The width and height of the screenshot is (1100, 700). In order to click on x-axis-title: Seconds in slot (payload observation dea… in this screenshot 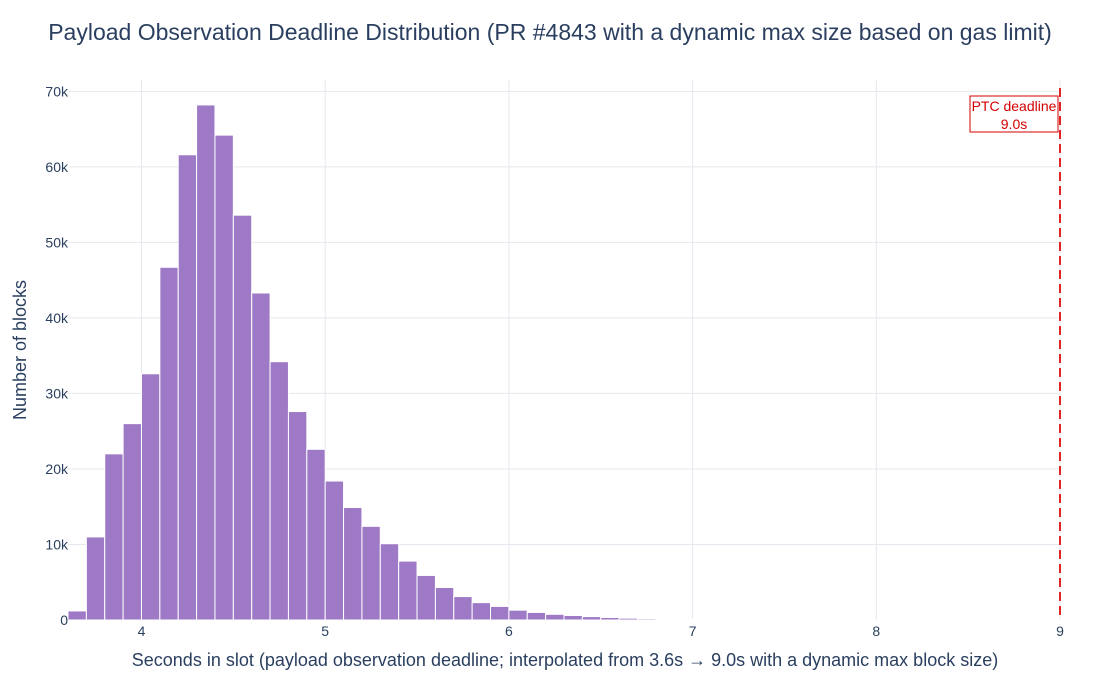, I will do `click(565, 660)`.